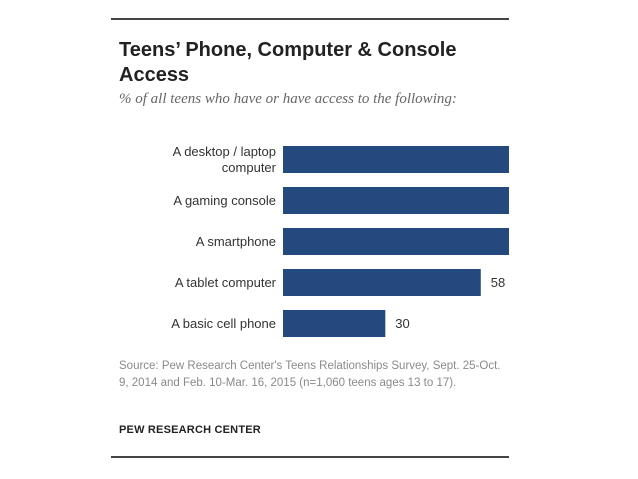 The width and height of the screenshot is (638, 479). I want to click on value-label: 30, so click(402, 323).